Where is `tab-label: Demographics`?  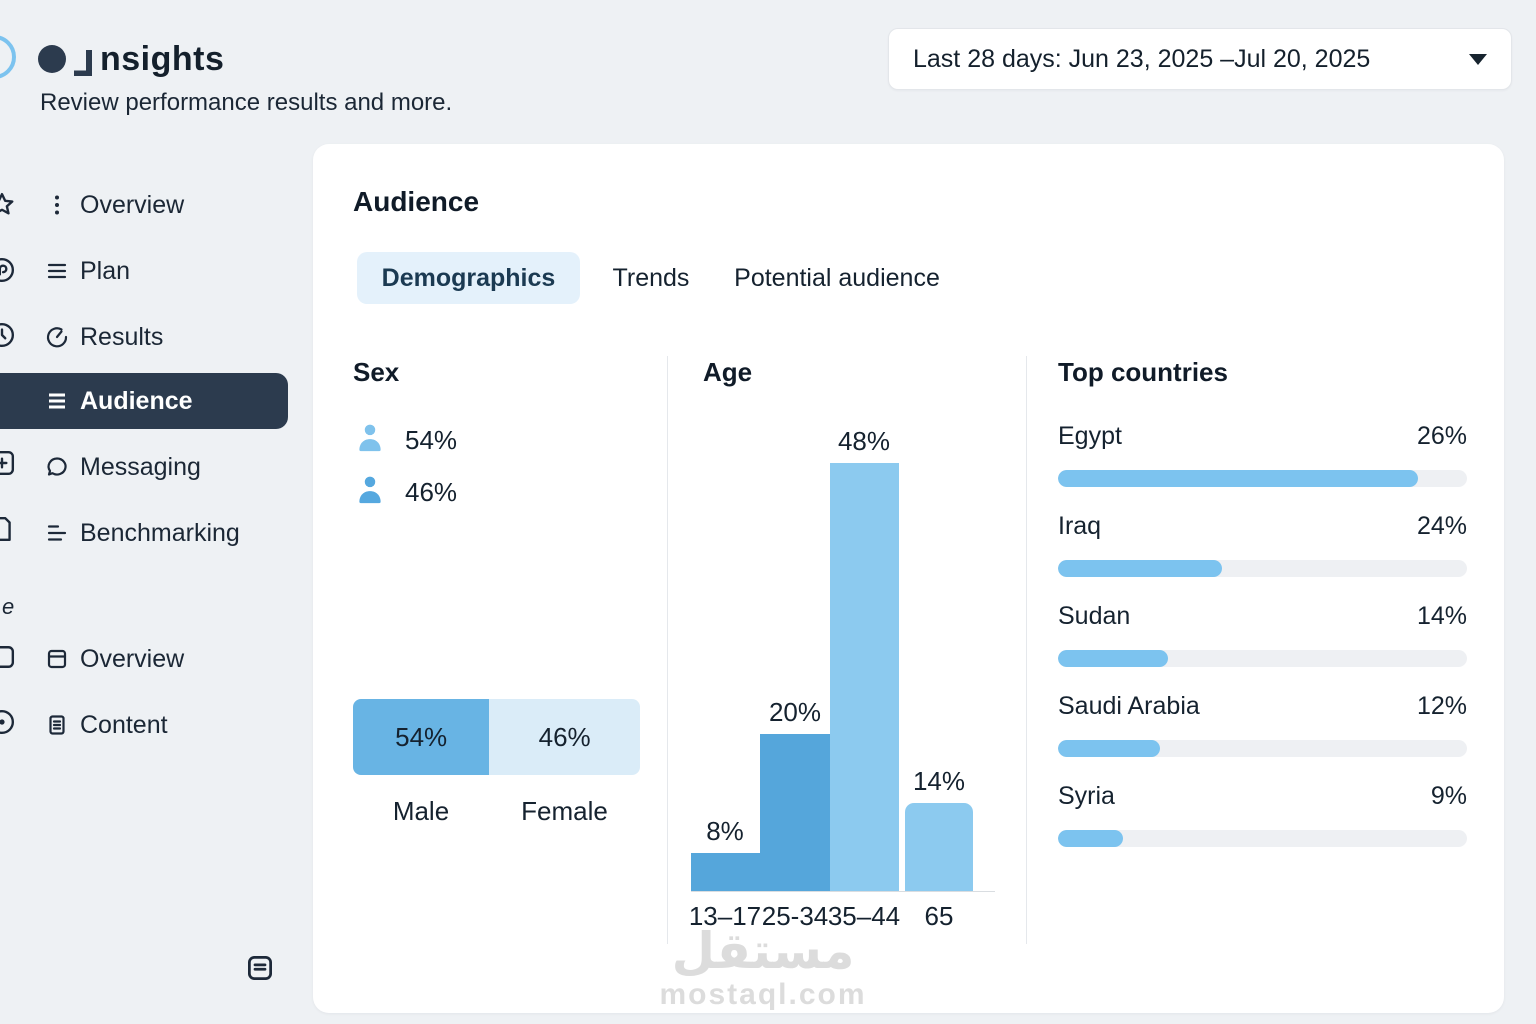
tab-label: Demographics is located at coordinates (468, 277).